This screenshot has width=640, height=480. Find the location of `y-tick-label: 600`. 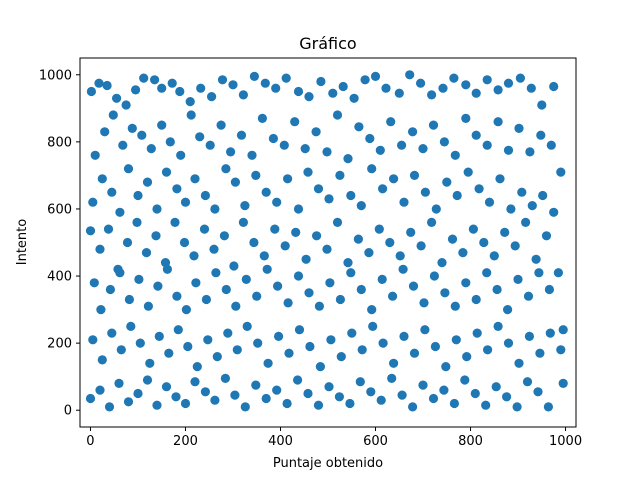

y-tick-label: 600 is located at coordinates (59, 209).